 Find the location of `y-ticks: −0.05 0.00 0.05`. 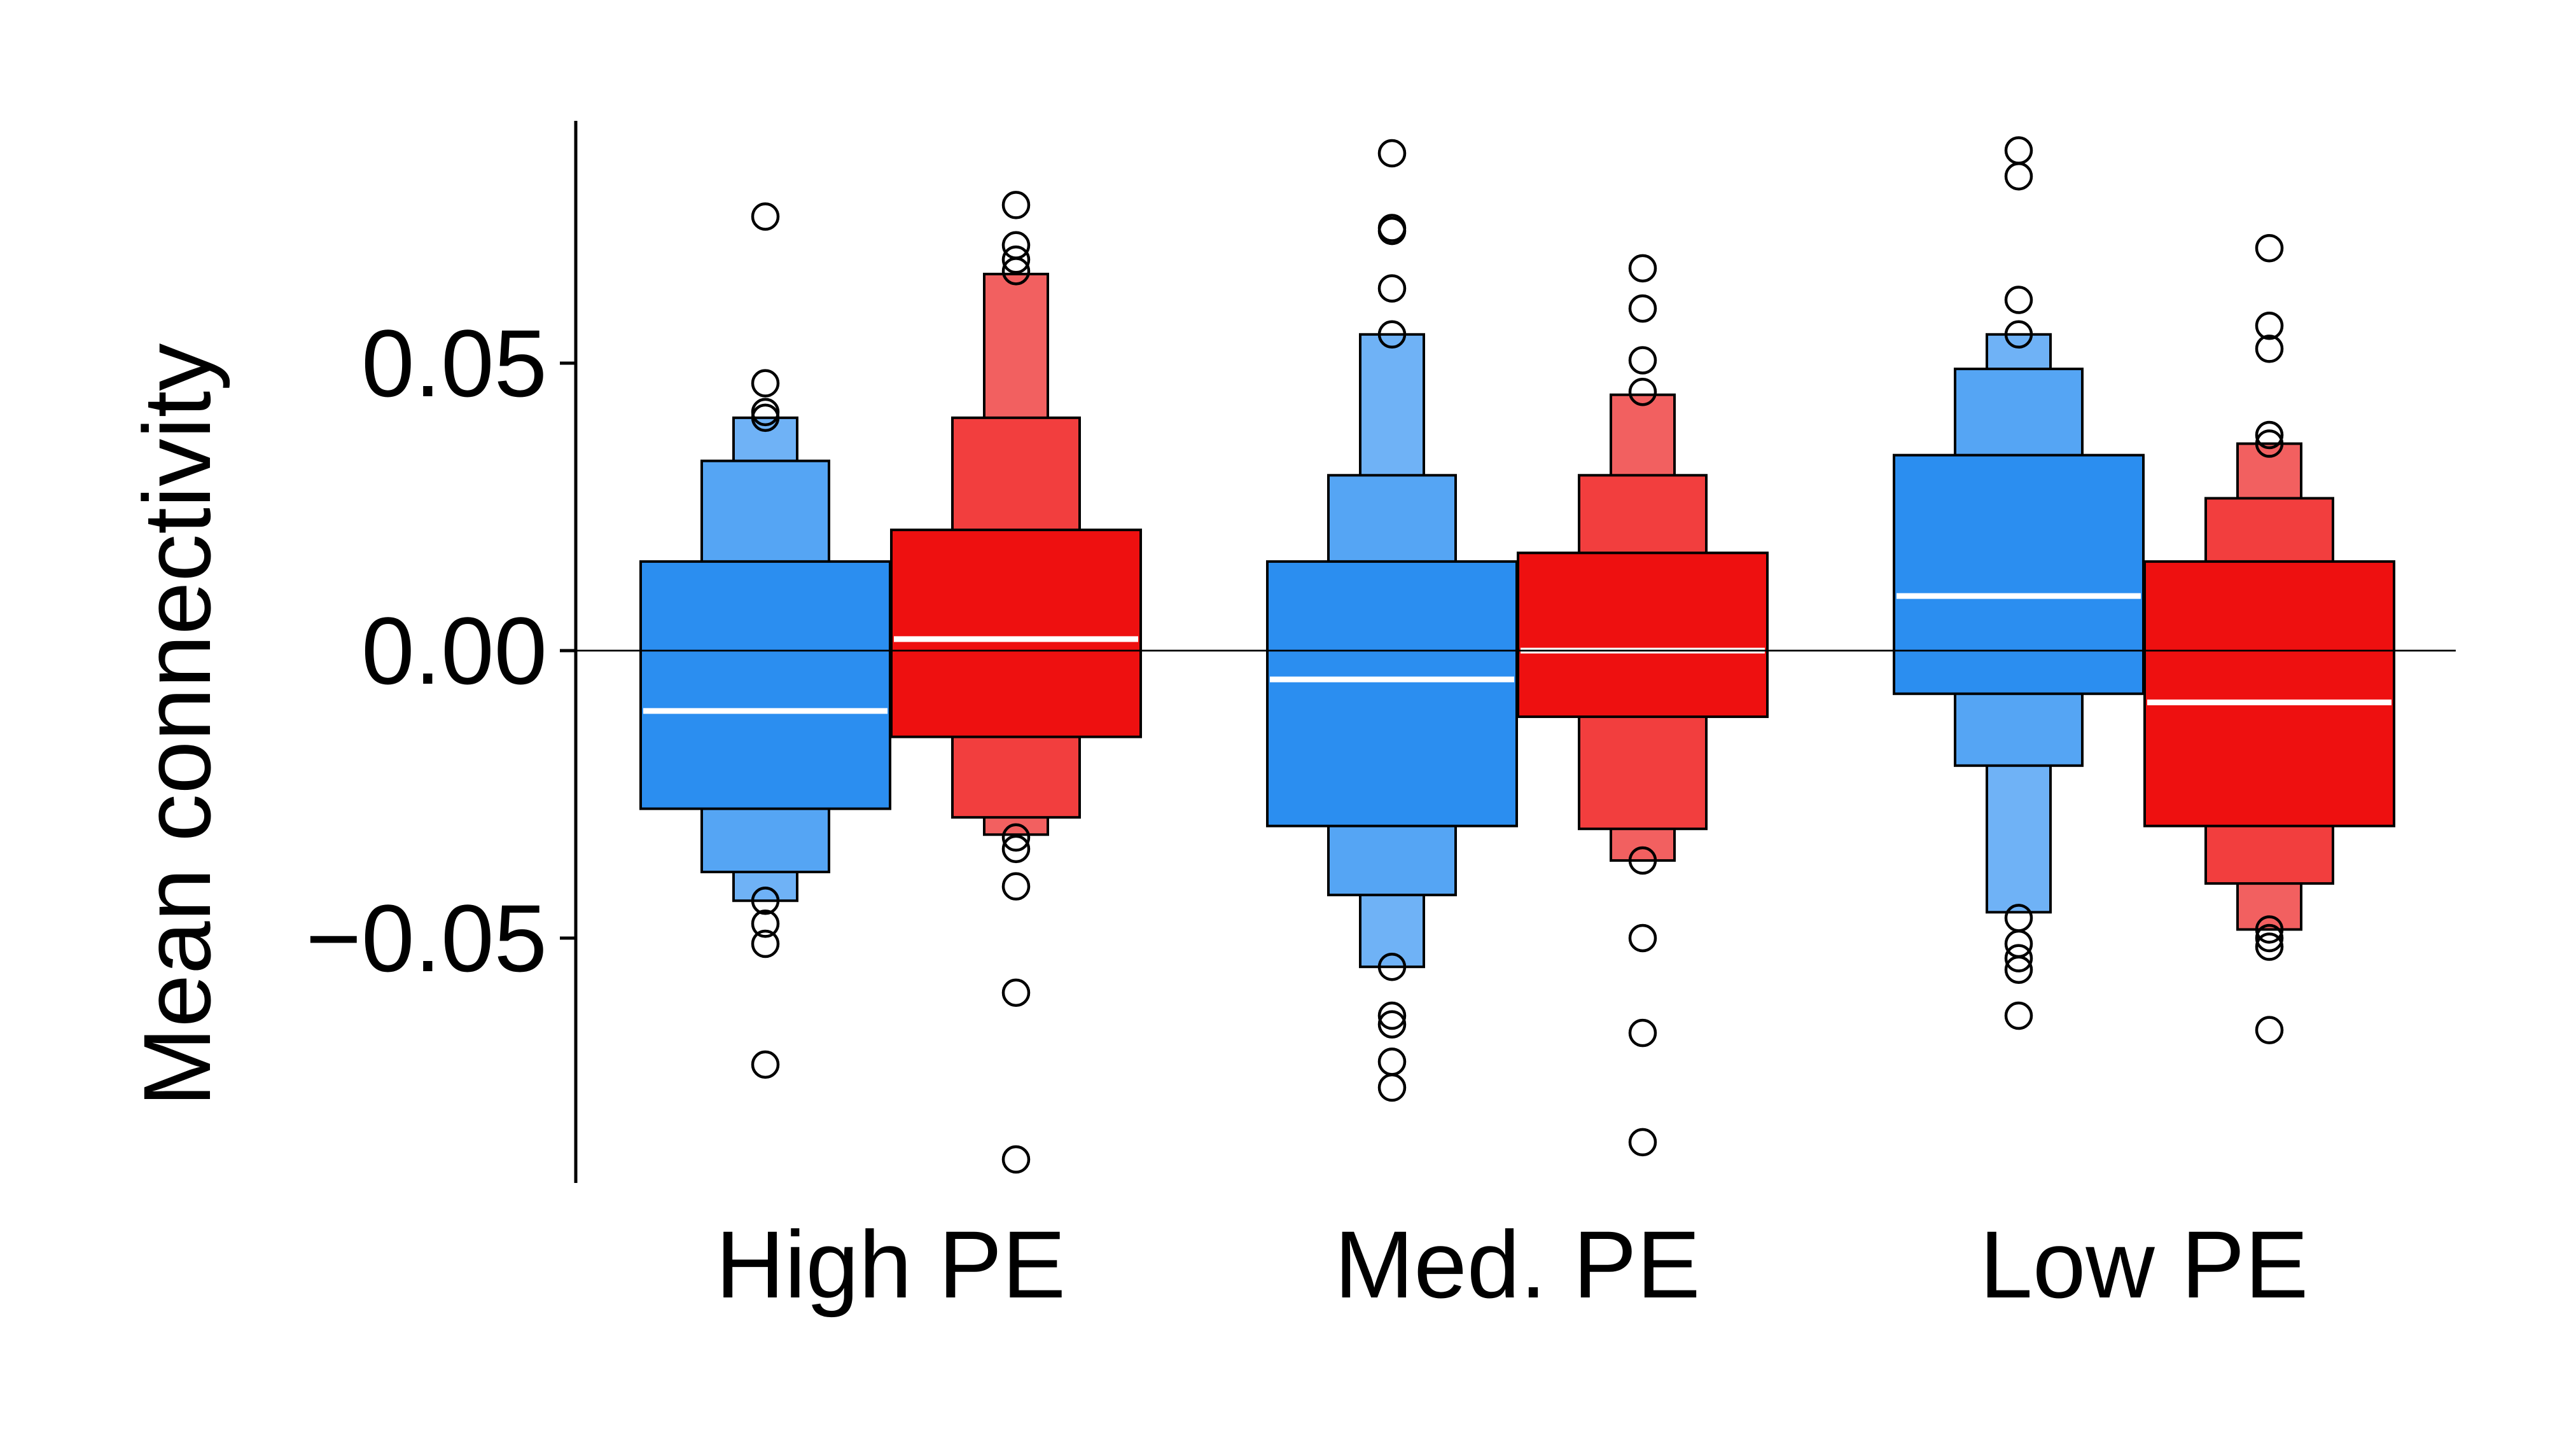

y-ticks: −0.05 0.00 0.05 is located at coordinates (440, 651).